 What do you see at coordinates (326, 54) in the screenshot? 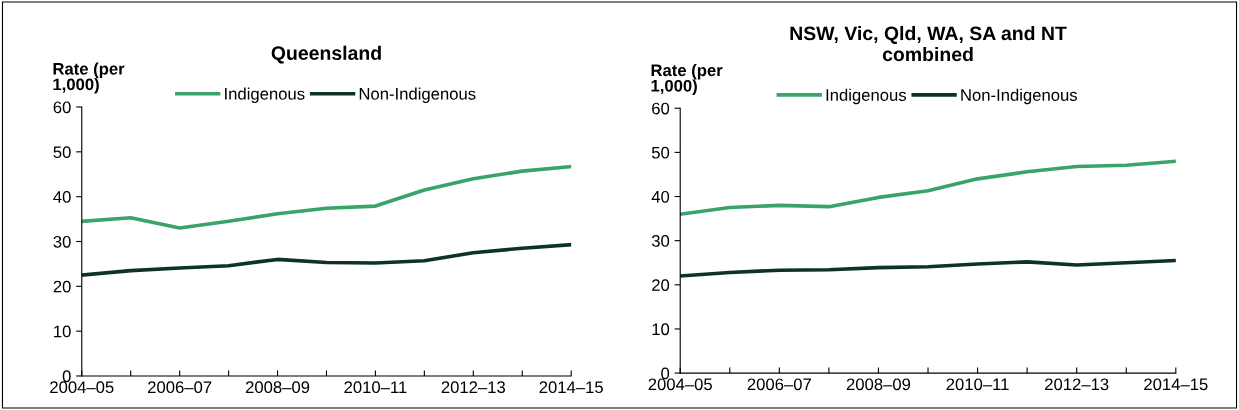
I see `chart-title: Queensland` at bounding box center [326, 54].